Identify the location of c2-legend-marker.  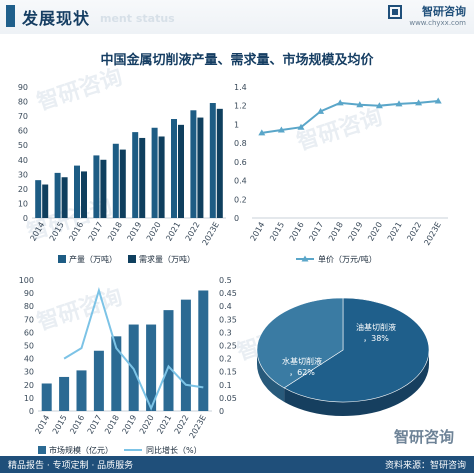
(305, 258).